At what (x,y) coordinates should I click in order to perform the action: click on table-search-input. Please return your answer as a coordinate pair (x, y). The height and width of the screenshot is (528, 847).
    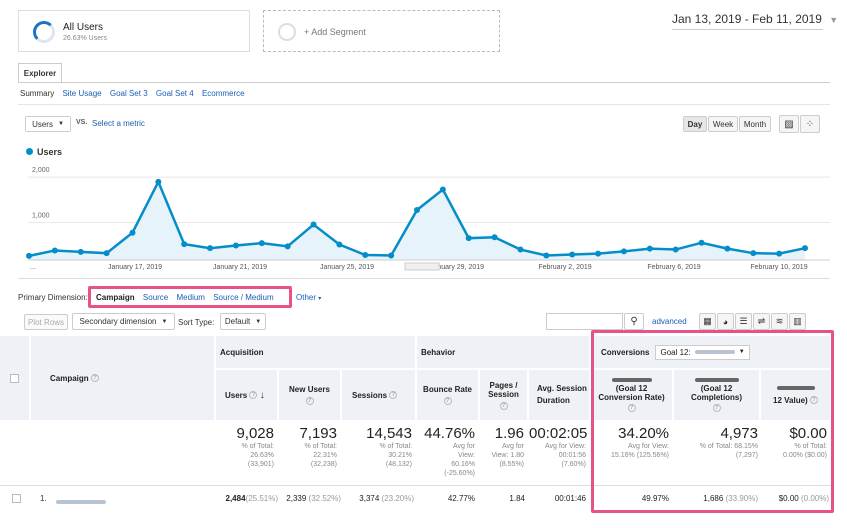
    Looking at the image, I should click on (584, 321).